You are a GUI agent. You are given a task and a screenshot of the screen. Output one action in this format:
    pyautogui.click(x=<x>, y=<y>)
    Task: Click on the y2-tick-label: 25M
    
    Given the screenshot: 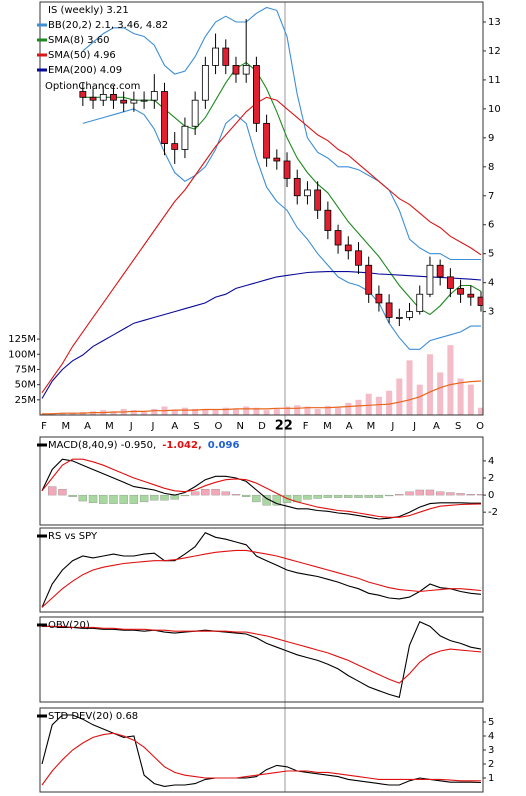 What is the action you would take?
    pyautogui.click(x=25, y=400)
    